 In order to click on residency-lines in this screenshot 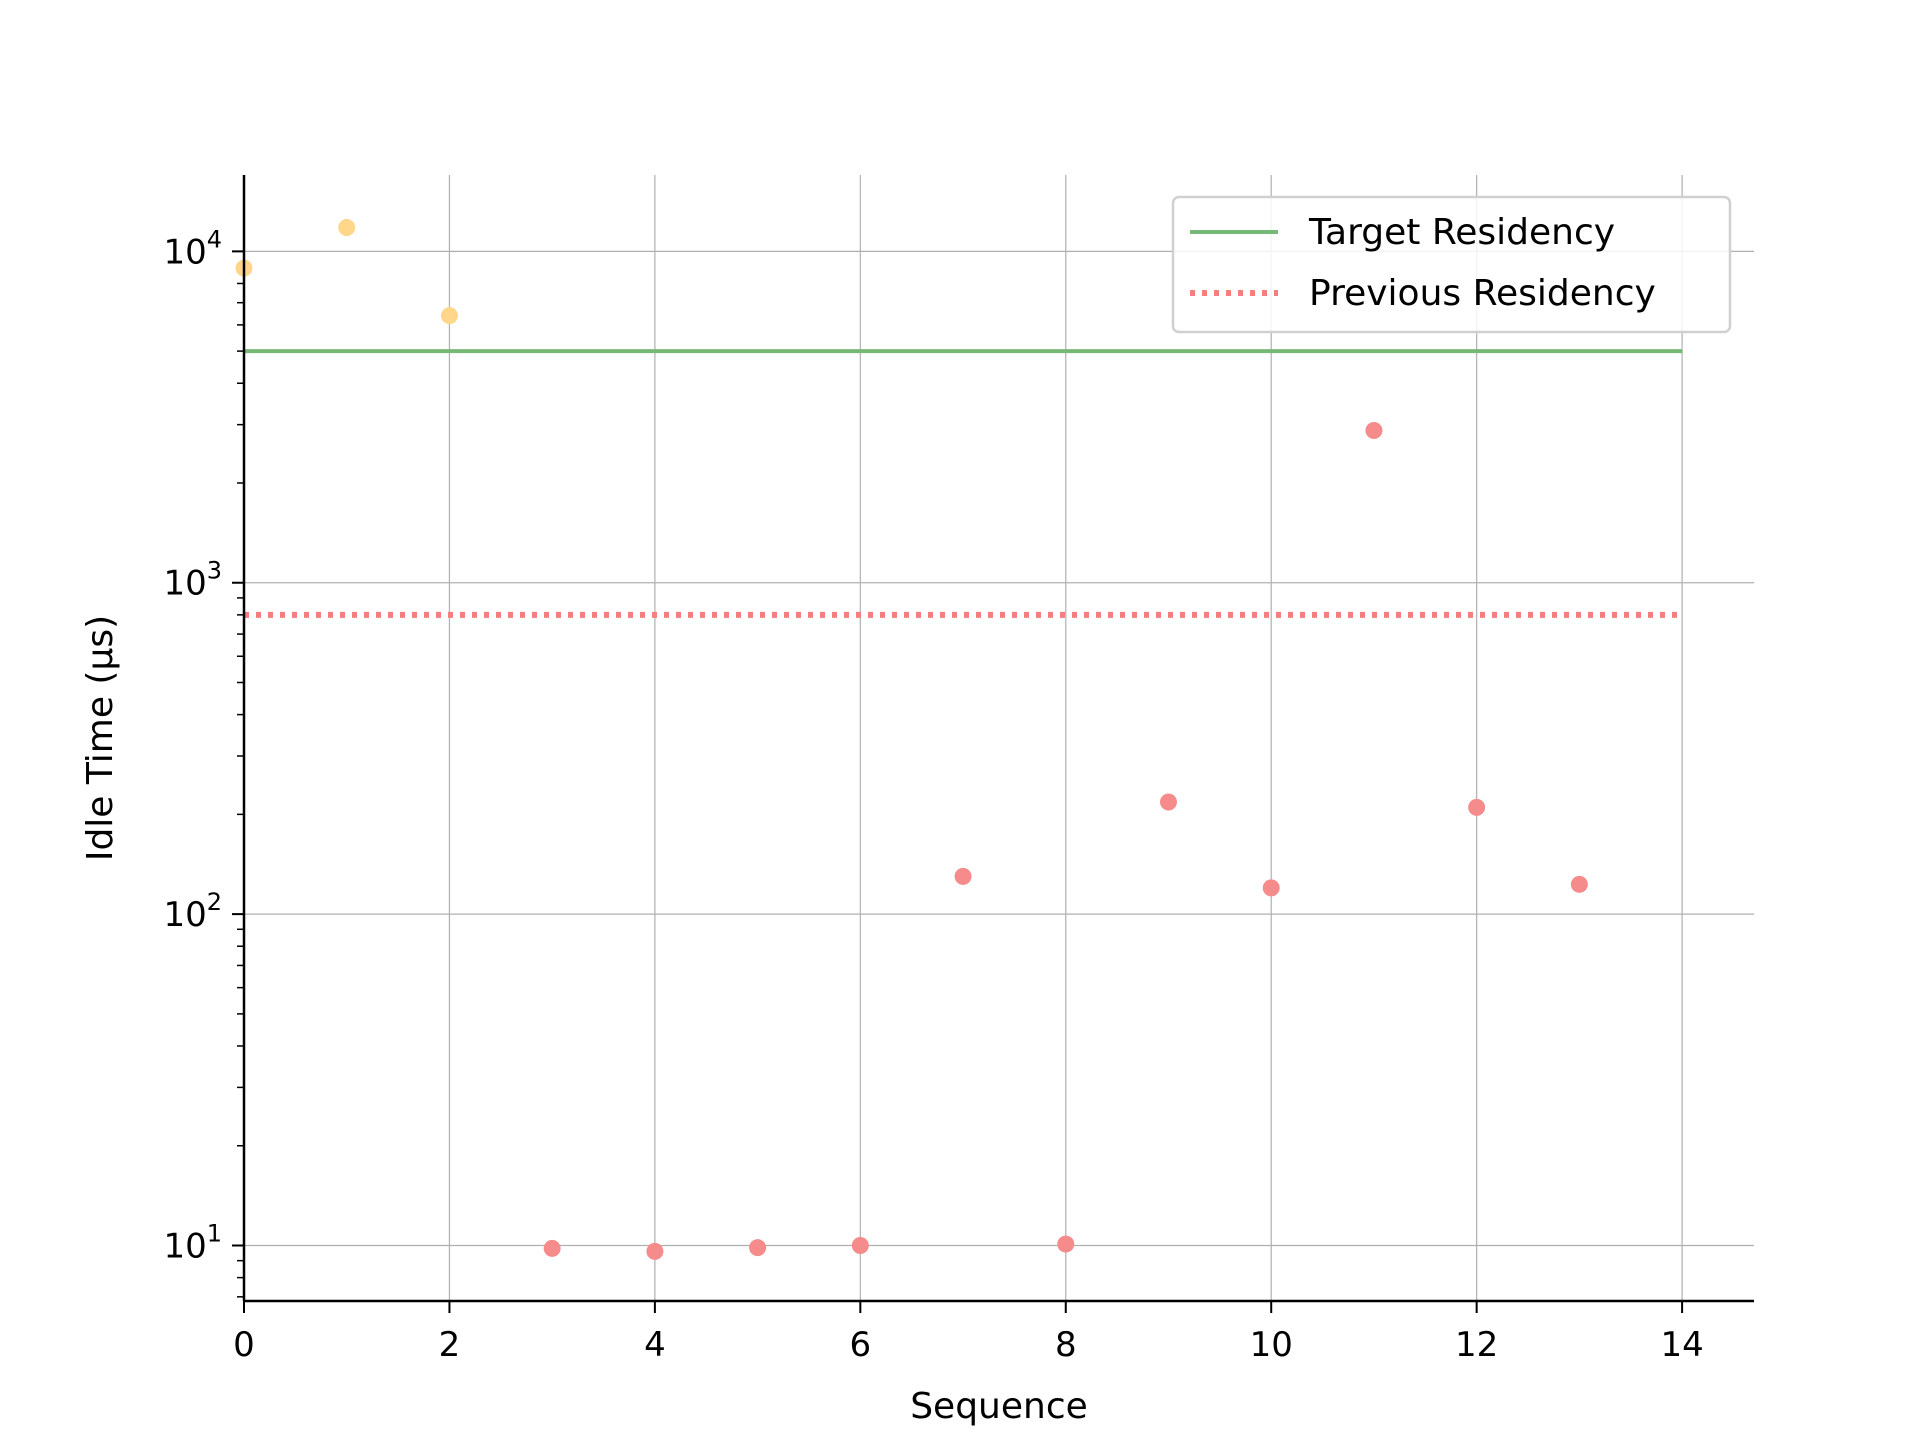, I will do `click(963, 483)`.